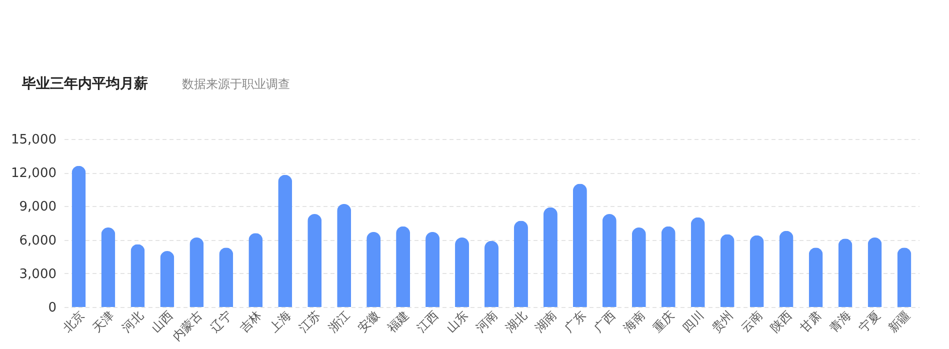 Image resolution: width=949 pixels, height=349 pixels. What do you see at coordinates (74, 321) in the screenshot?
I see `x-tick-label: 北京` at bounding box center [74, 321].